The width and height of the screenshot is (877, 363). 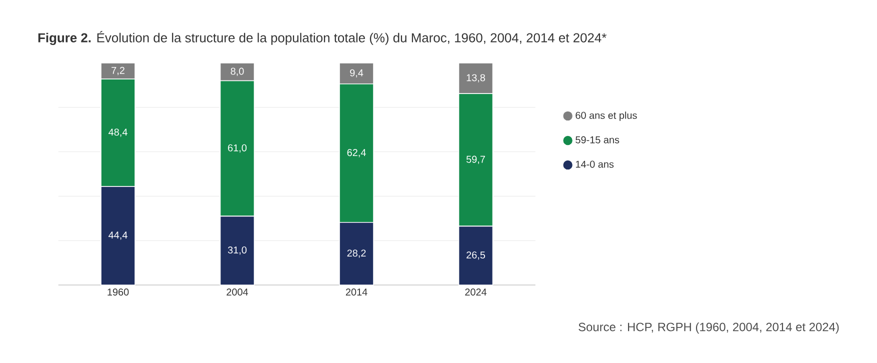 What do you see at coordinates (118, 292) in the screenshot?
I see `x-tick-label: 1960` at bounding box center [118, 292].